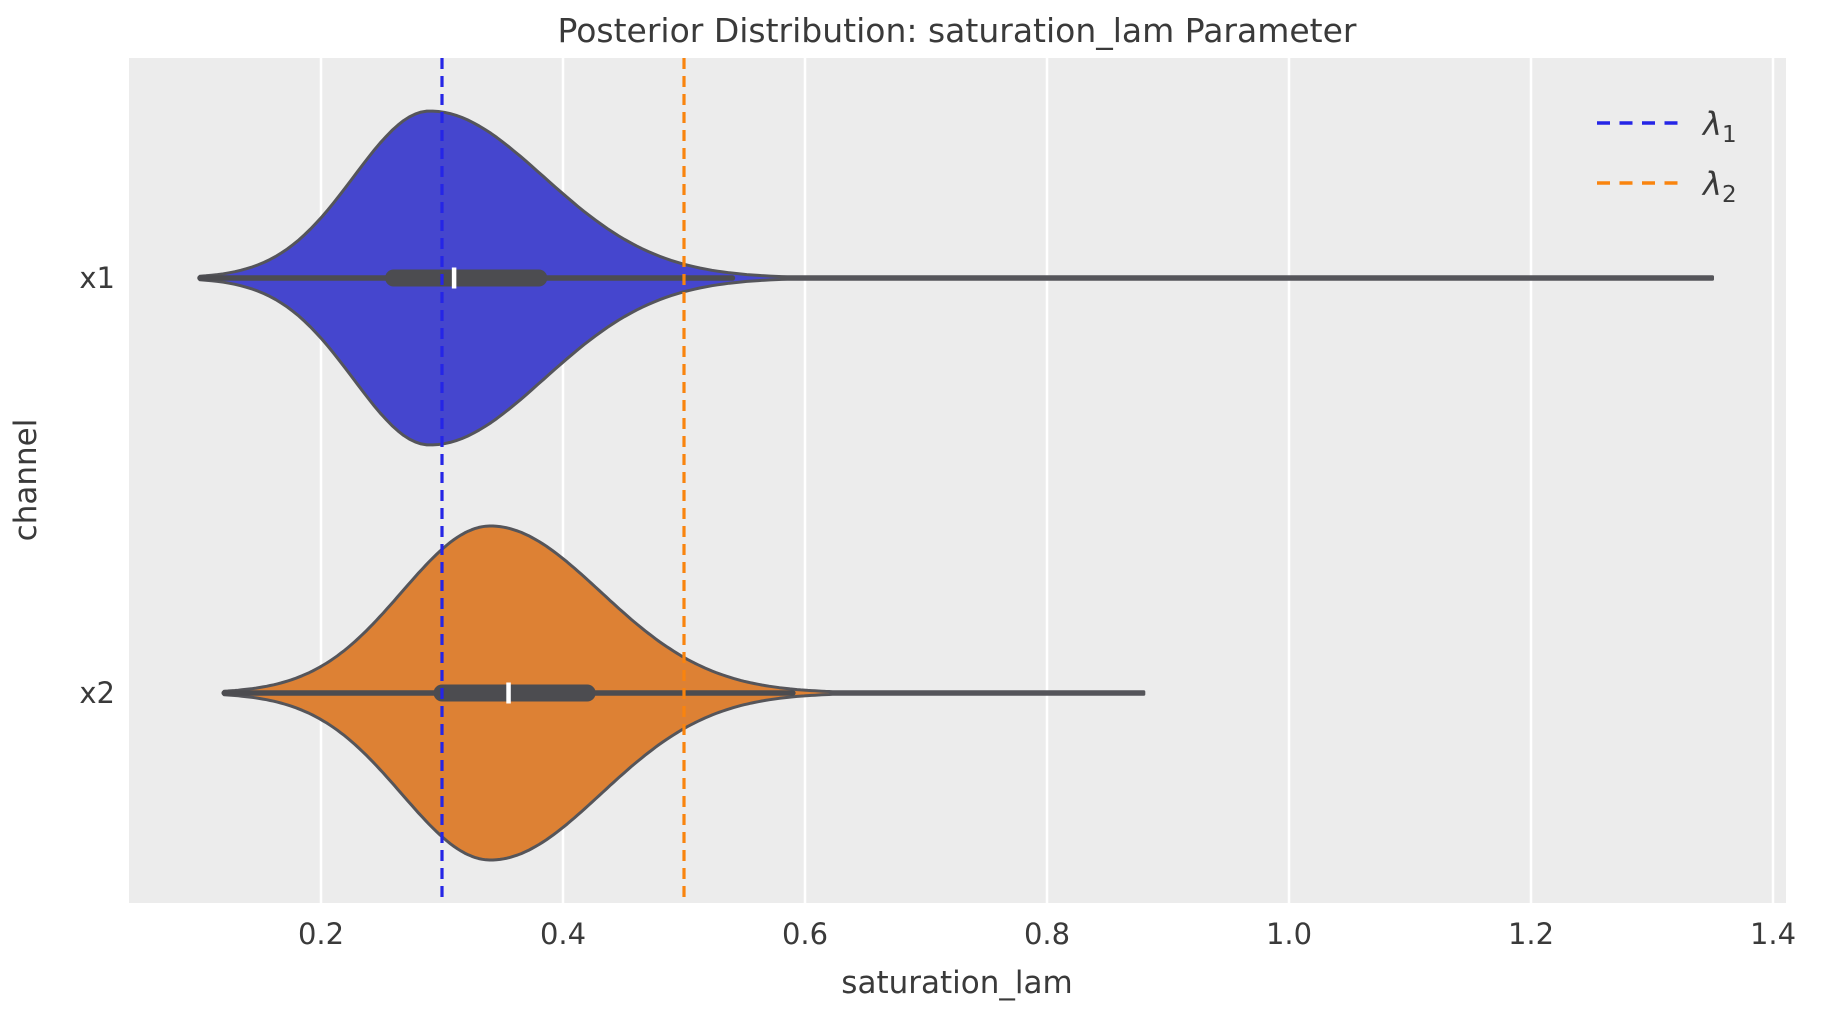 The width and height of the screenshot is (1823, 1023). What do you see at coordinates (1773, 934) in the screenshot?
I see `x-tick-1.4: 1.4` at bounding box center [1773, 934].